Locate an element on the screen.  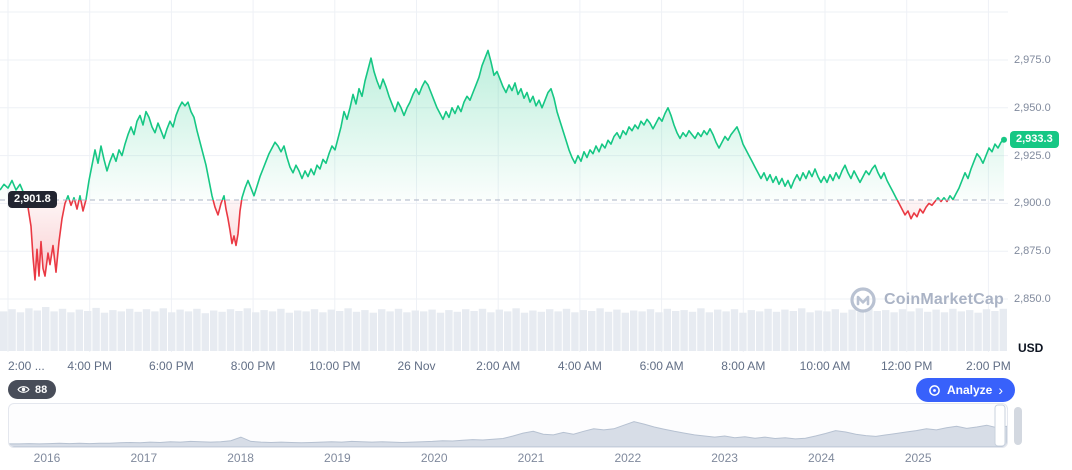
year-tick-label: 2017 is located at coordinates (144, 458).